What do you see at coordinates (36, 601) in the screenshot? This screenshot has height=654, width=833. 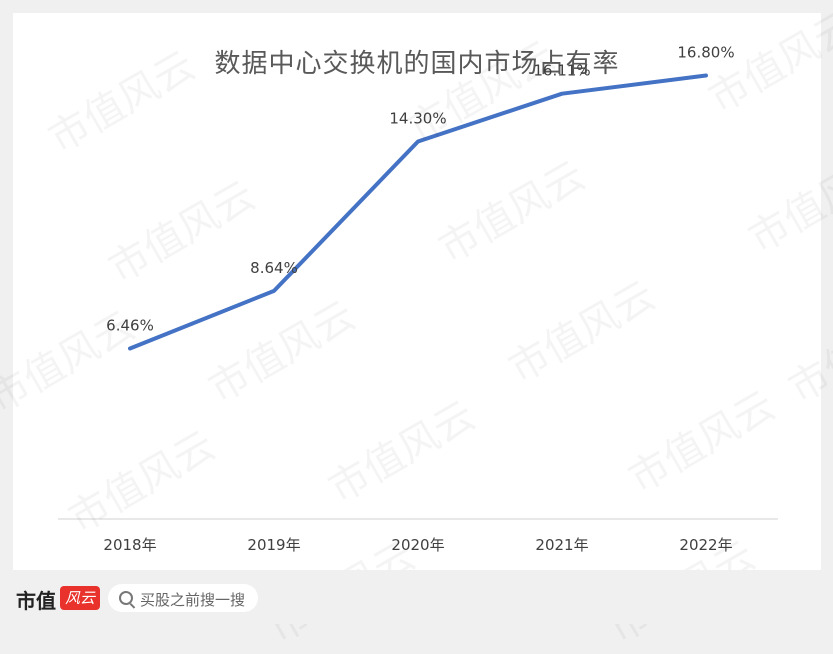 I see `brand-logo-text: 市值` at bounding box center [36, 601].